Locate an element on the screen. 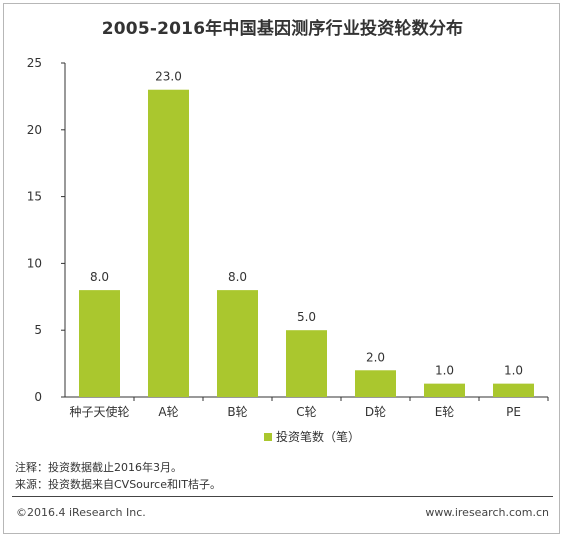 The width and height of the screenshot is (565, 539). y-tick-label: 15 is located at coordinates (34, 197).